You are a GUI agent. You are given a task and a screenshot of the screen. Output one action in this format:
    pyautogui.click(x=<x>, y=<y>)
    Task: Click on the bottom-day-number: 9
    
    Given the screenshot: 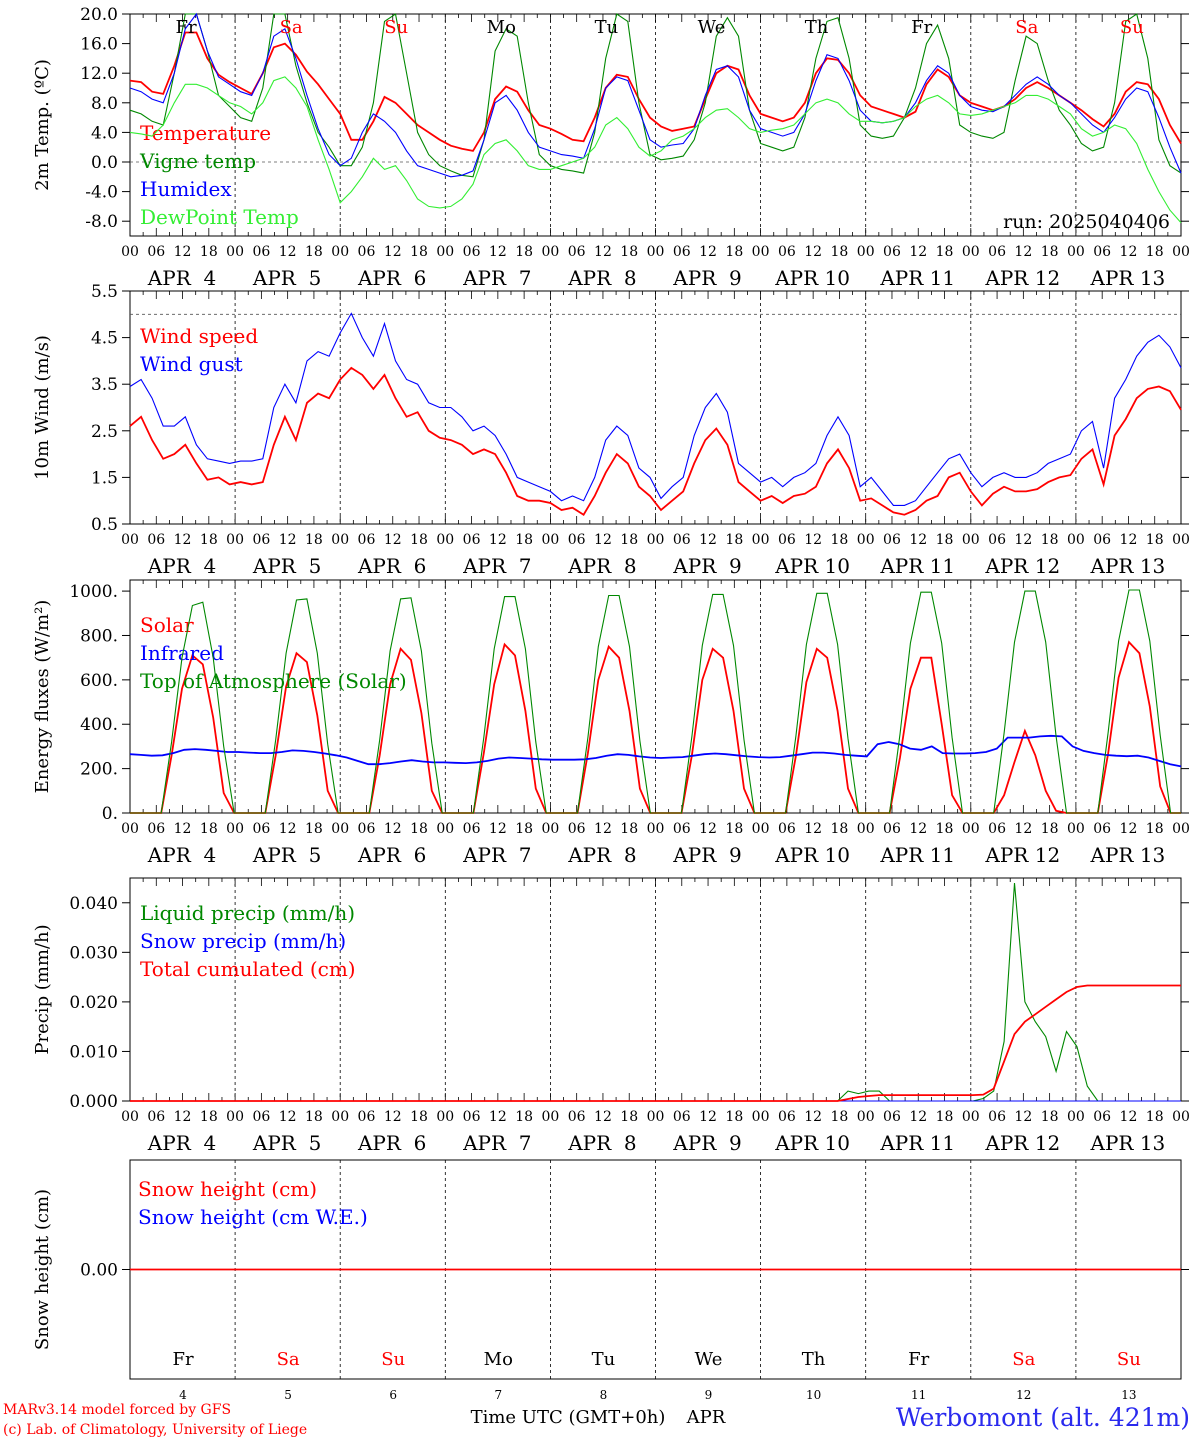 What is the action you would take?
    pyautogui.click(x=709, y=1395)
    